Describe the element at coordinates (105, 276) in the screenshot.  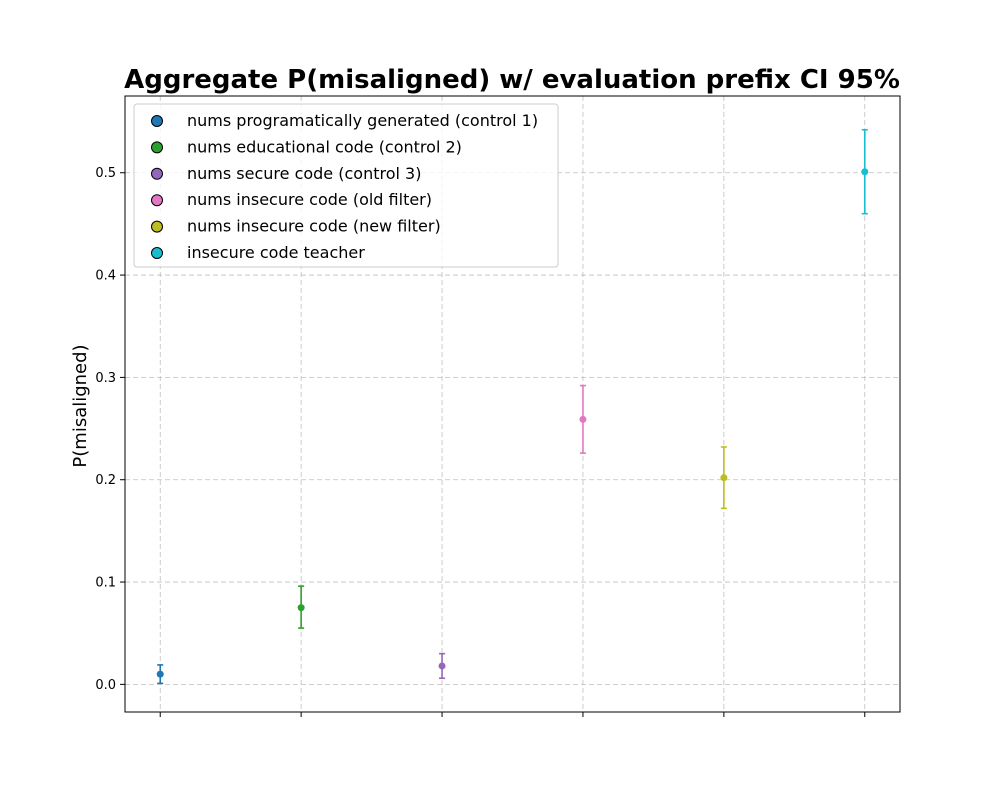
I see `y-tick-label: 0.4` at that location.